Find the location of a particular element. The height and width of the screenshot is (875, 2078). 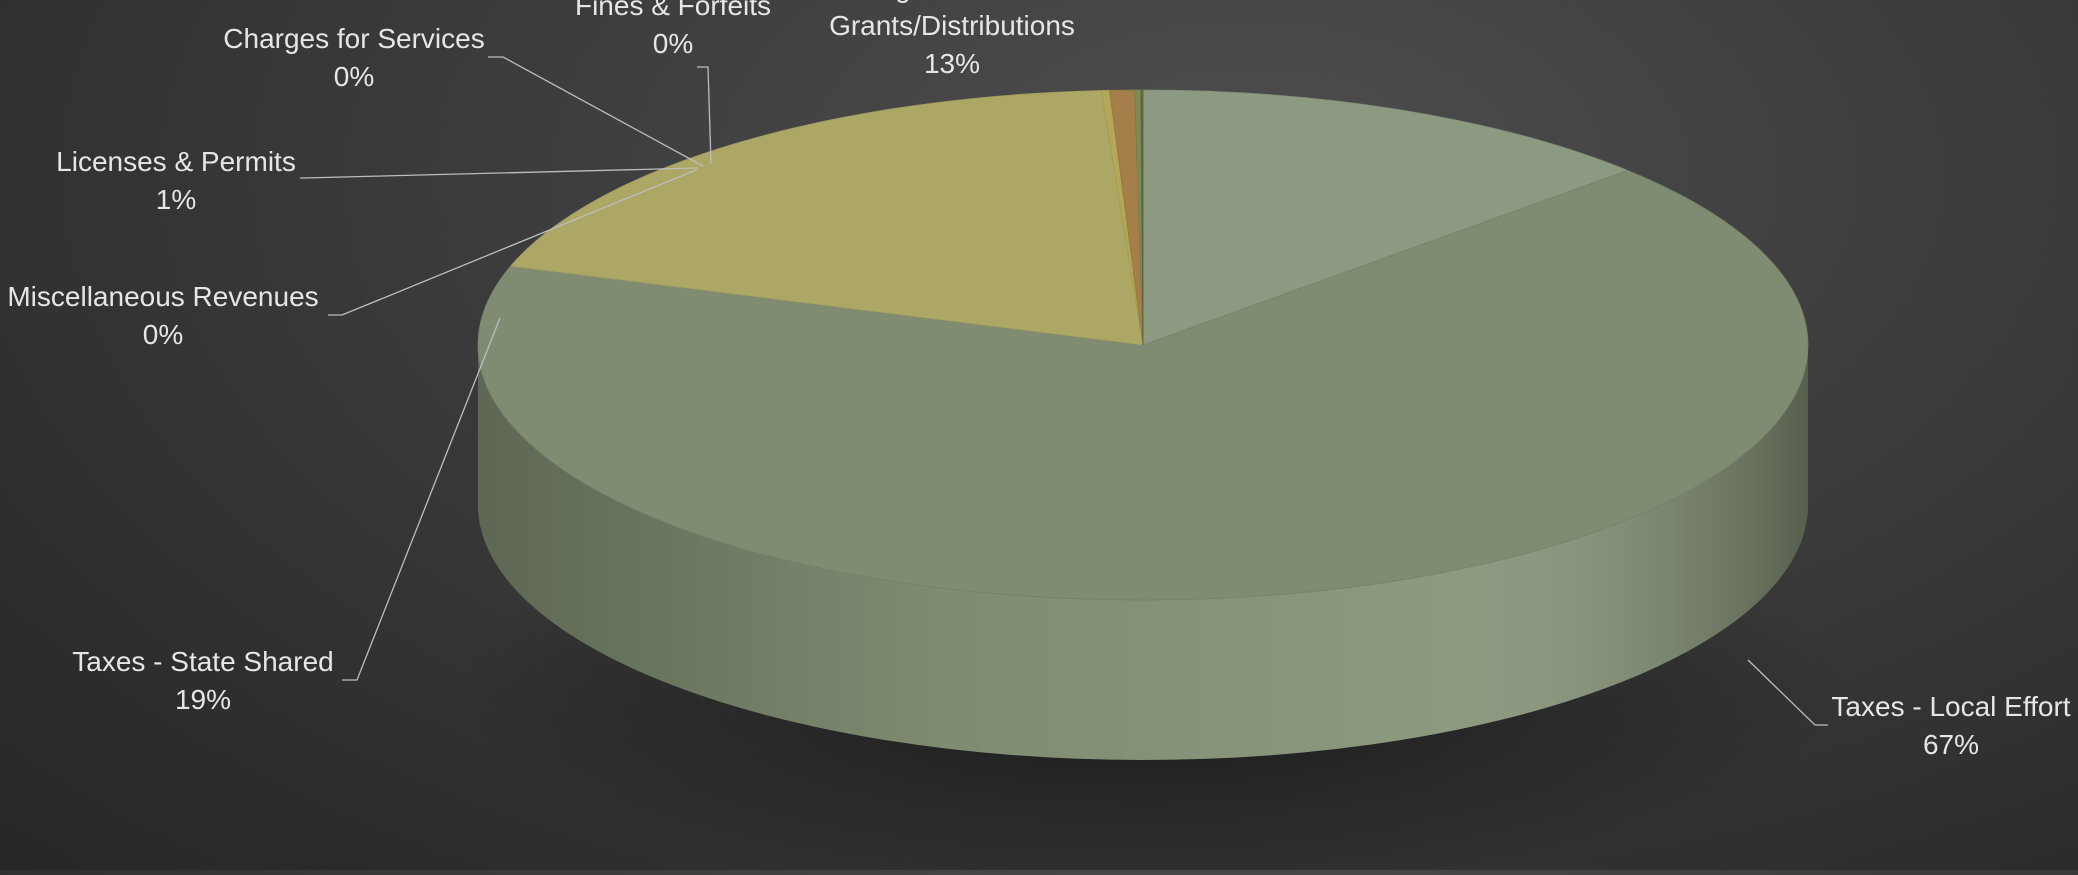

slice-label-taxes-state-shared: Taxes - State Shared is located at coordinates (202, 661).